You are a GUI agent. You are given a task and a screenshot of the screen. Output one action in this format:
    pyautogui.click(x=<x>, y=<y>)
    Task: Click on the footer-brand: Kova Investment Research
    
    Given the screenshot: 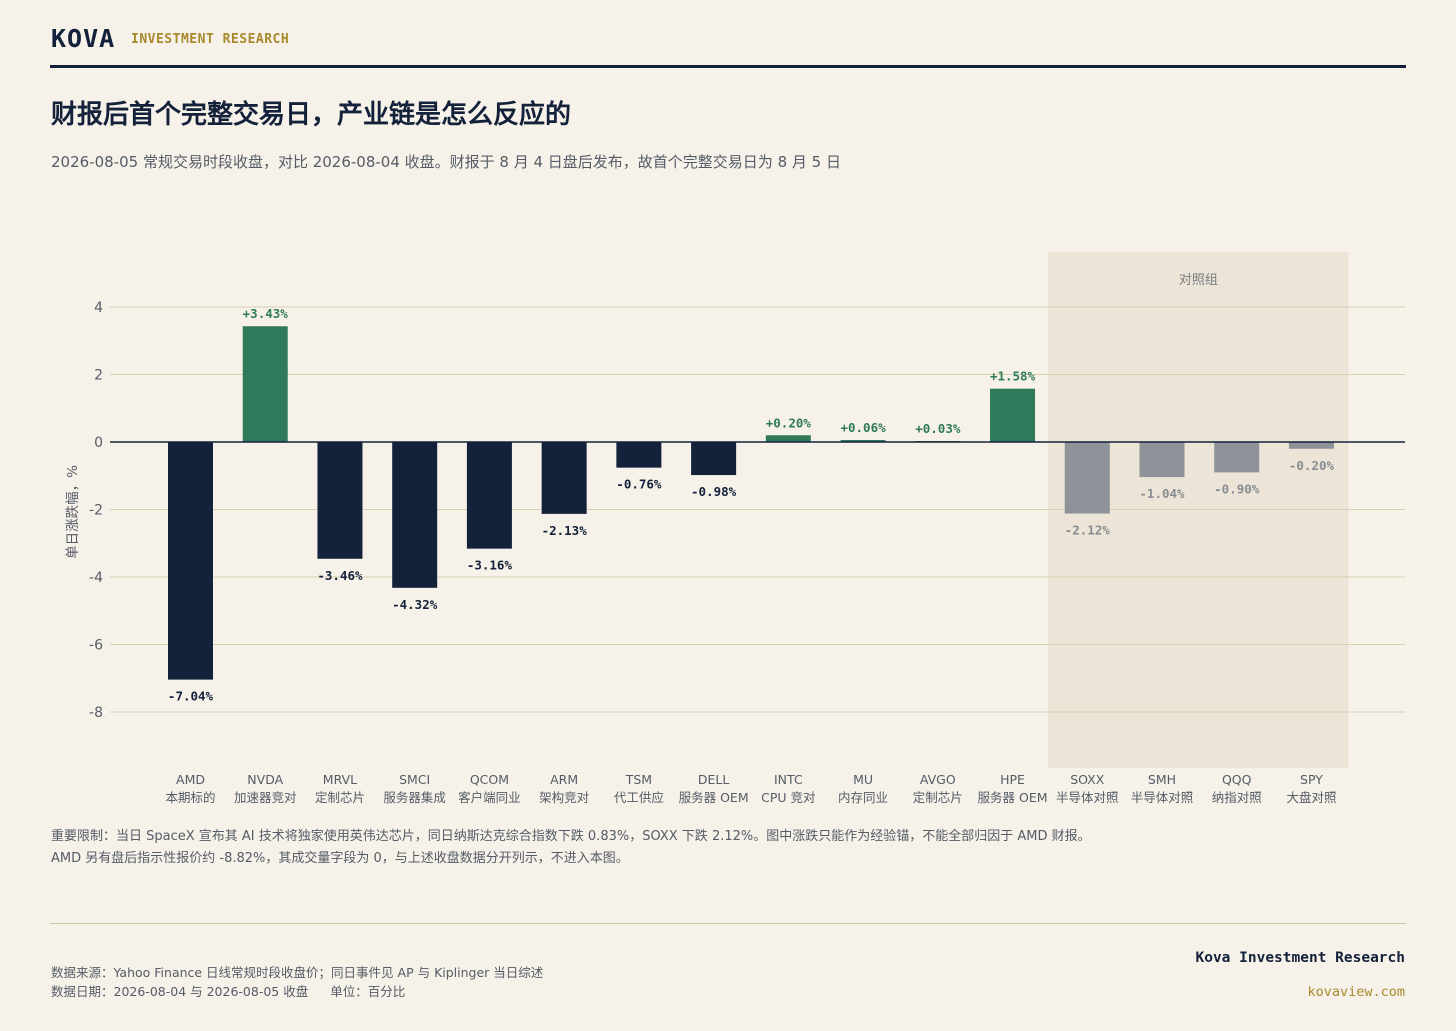 What is the action you would take?
    pyautogui.click(x=1300, y=958)
    